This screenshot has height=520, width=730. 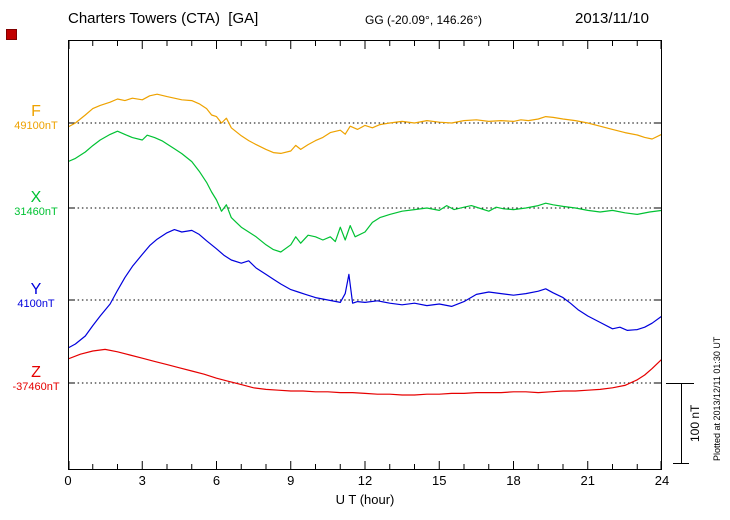 What do you see at coordinates (68, 480) in the screenshot?
I see `x-tick-label: 0` at bounding box center [68, 480].